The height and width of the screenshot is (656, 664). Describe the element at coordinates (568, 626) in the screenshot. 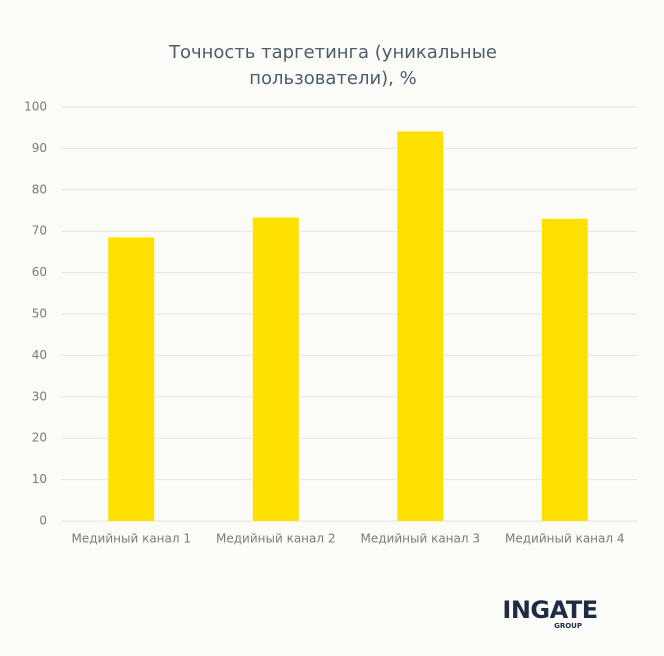

I see `logo-sub: GROUP` at that location.